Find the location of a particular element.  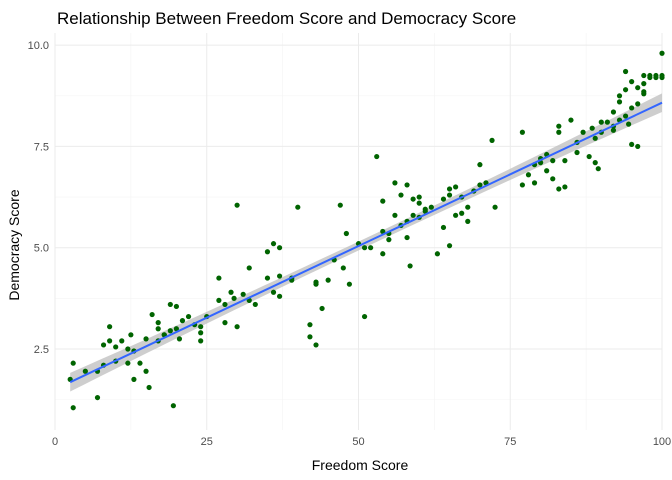

y-axis-title: Democracy Score is located at coordinates (14, 244).